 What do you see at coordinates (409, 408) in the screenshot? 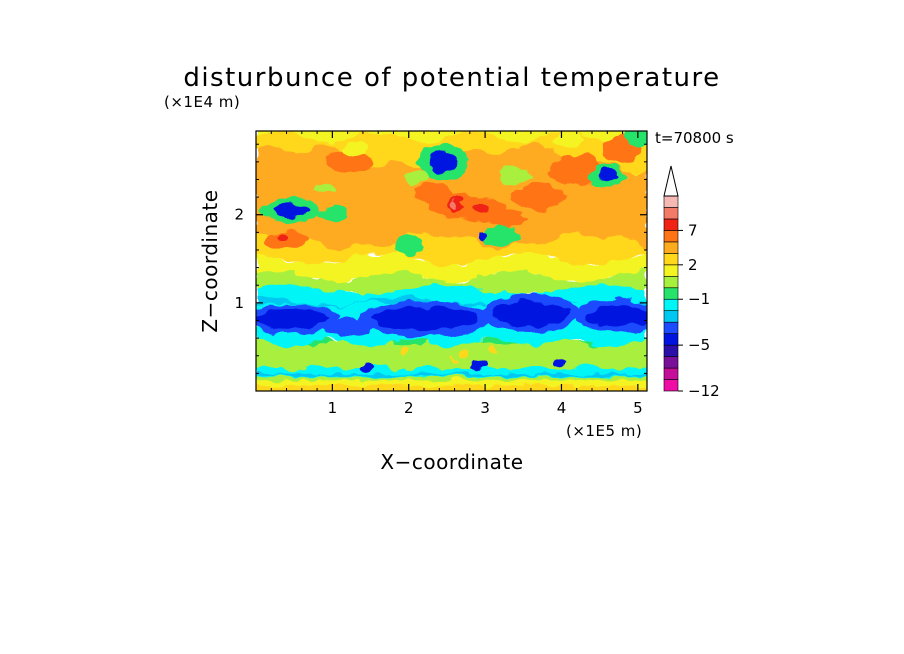
I see `x-tick-label: 2` at bounding box center [409, 408].